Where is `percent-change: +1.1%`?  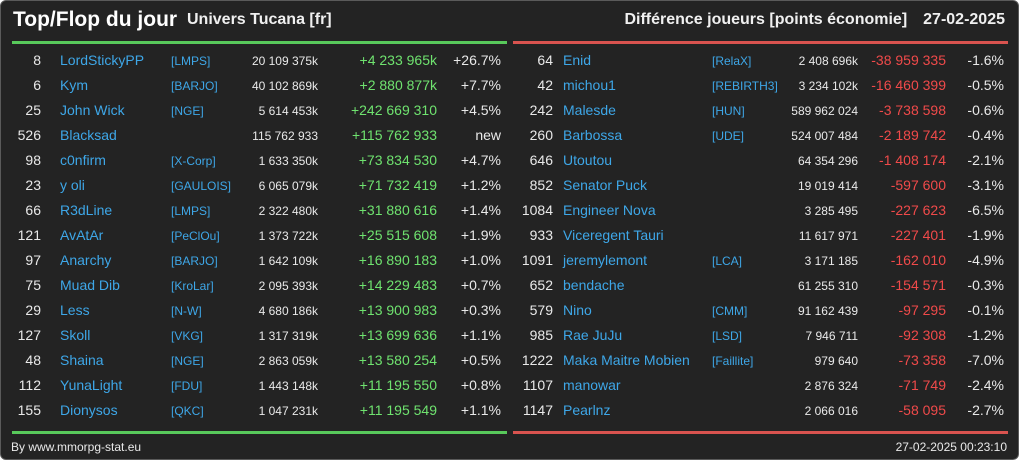 percent-change: +1.1% is located at coordinates (480, 410).